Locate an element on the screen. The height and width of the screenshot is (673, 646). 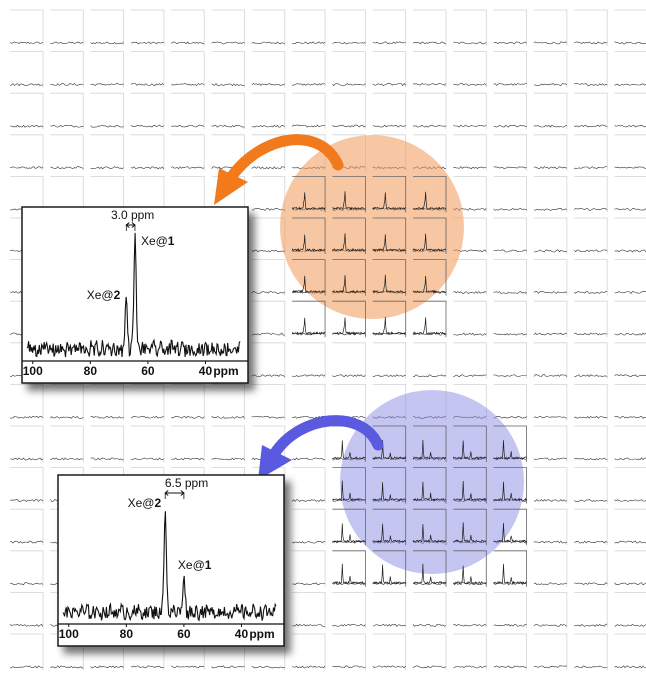
orange-arrow is located at coordinates (279, 169).